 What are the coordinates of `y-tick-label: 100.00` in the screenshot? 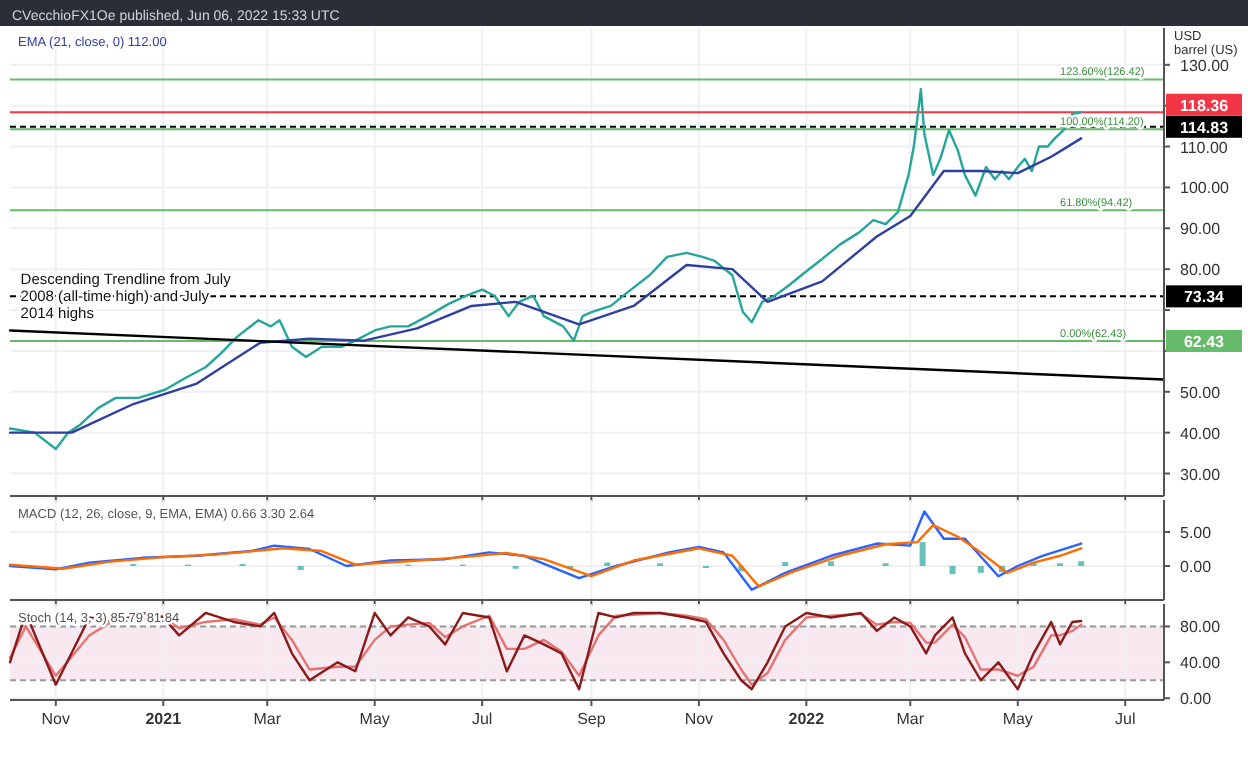 It's located at (1205, 188).